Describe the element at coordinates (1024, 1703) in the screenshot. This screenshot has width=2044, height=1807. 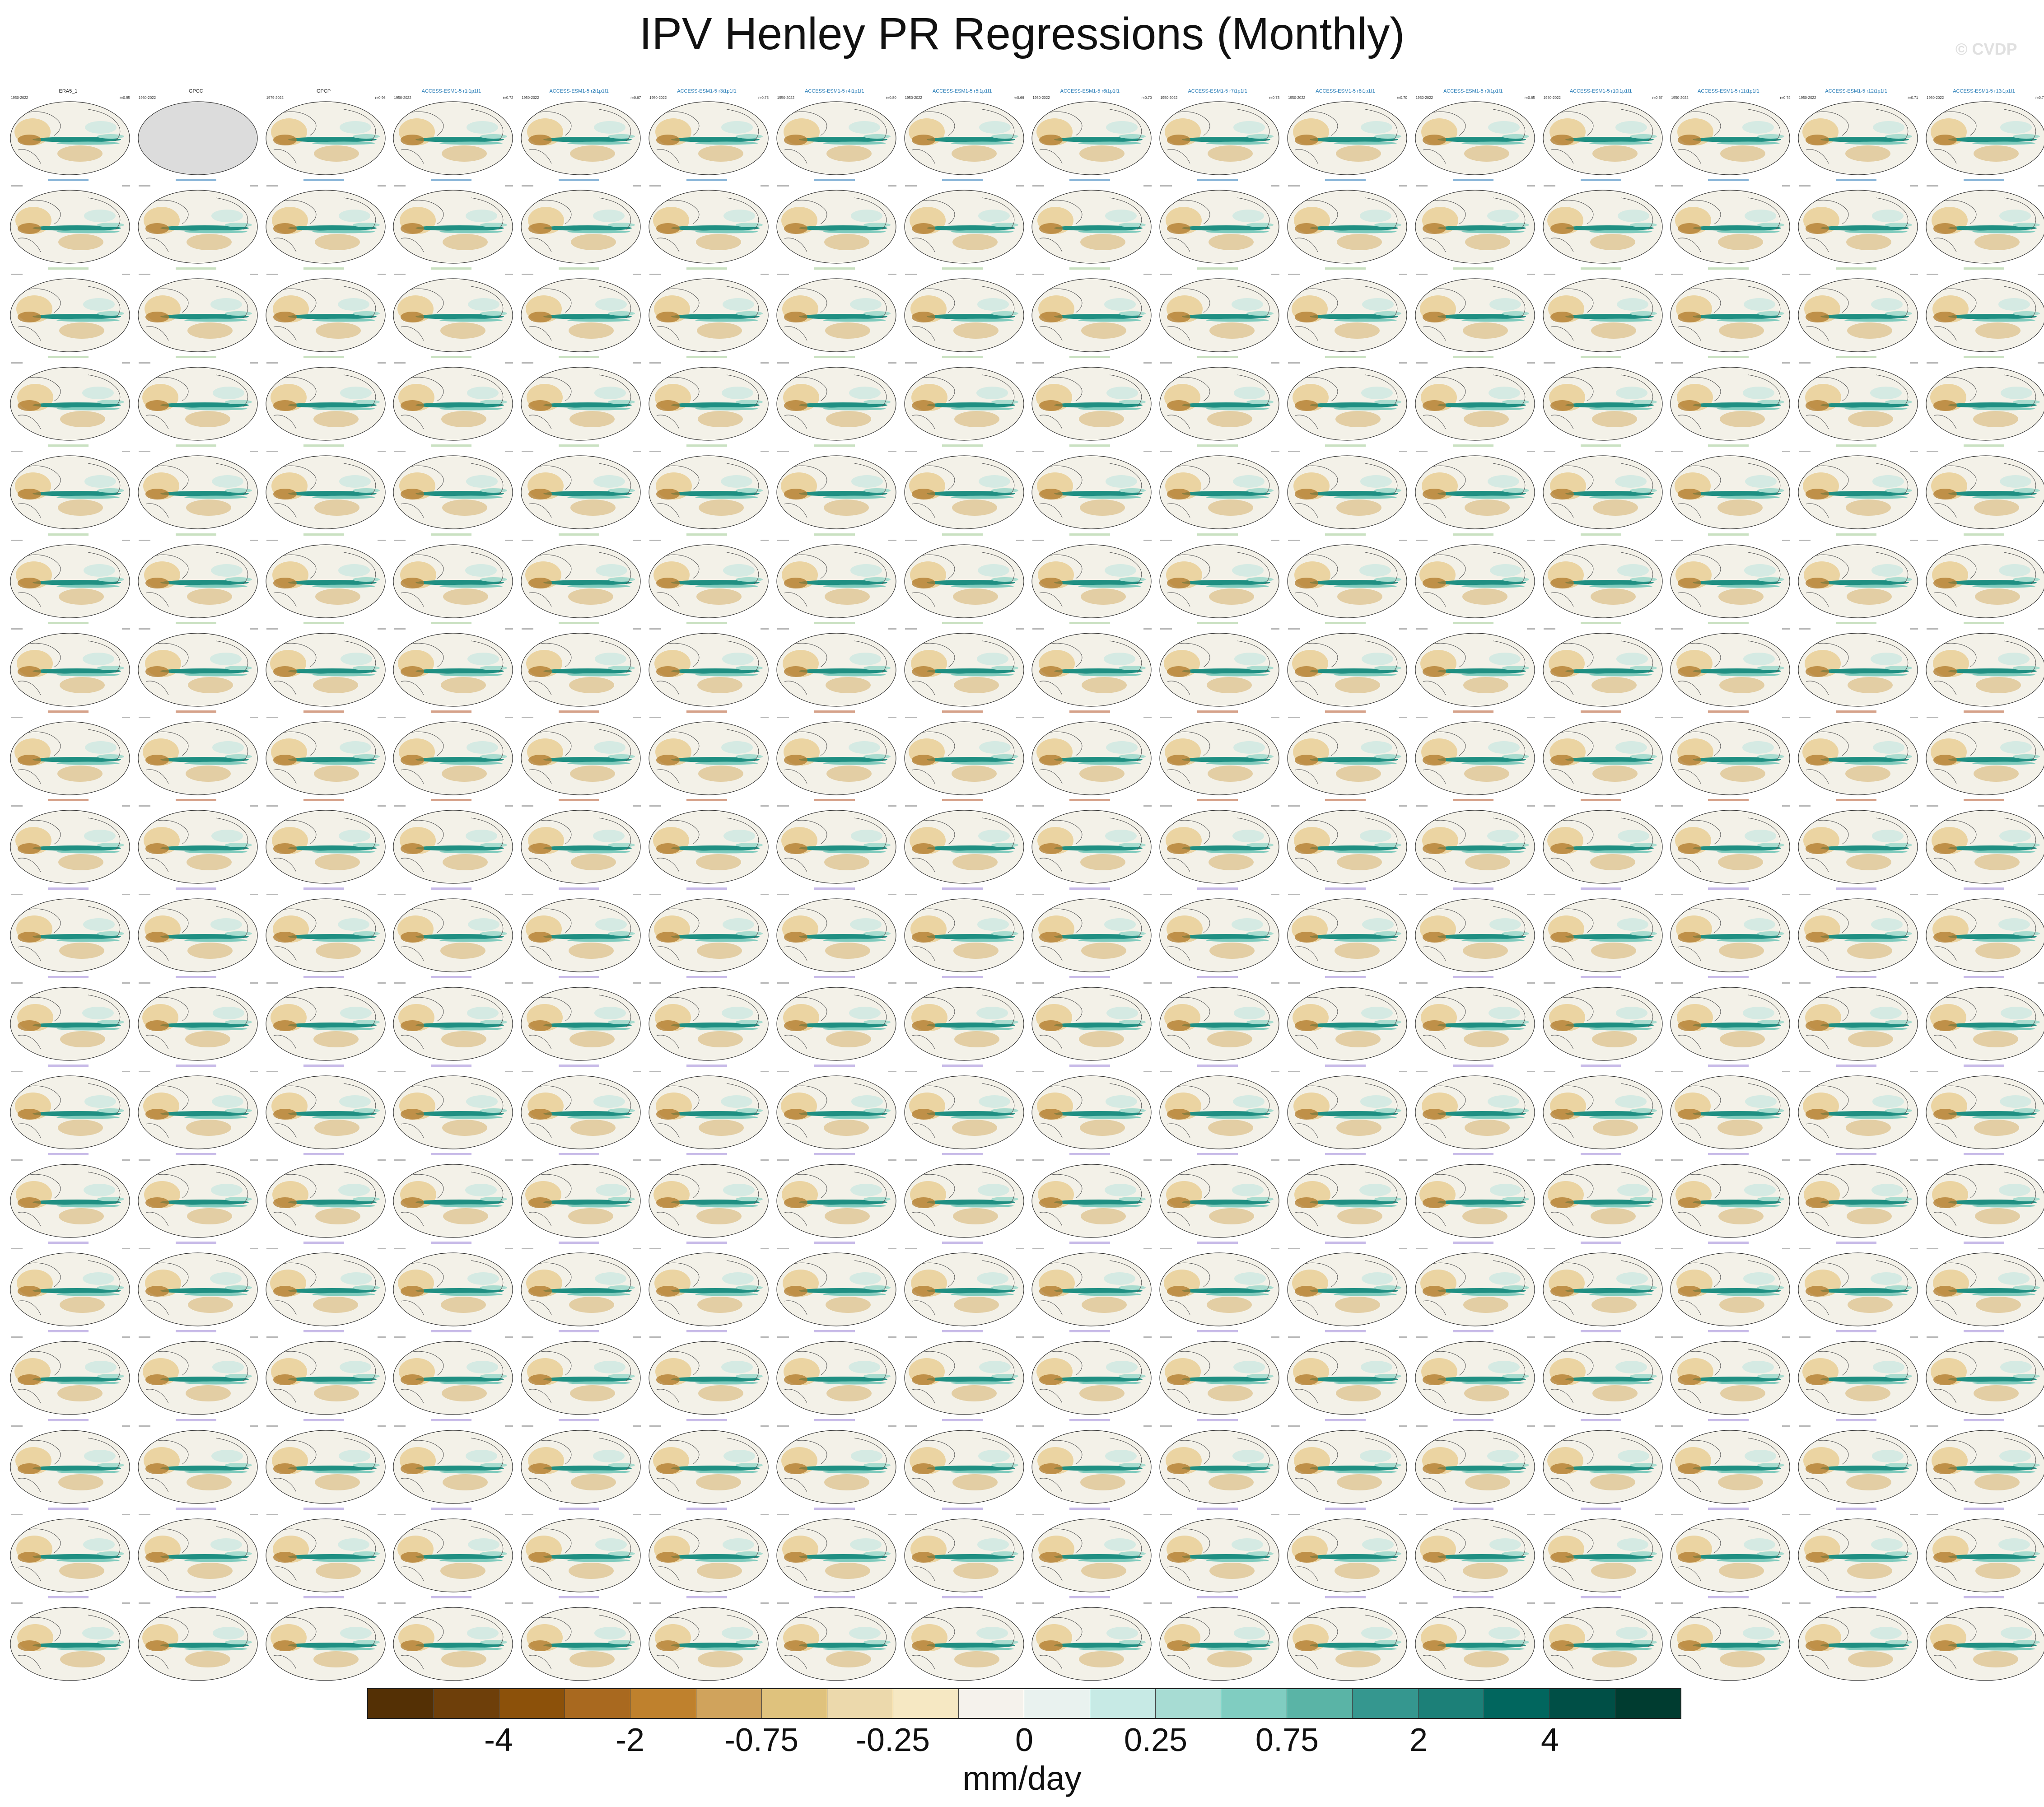
I see `colorbar` at that location.